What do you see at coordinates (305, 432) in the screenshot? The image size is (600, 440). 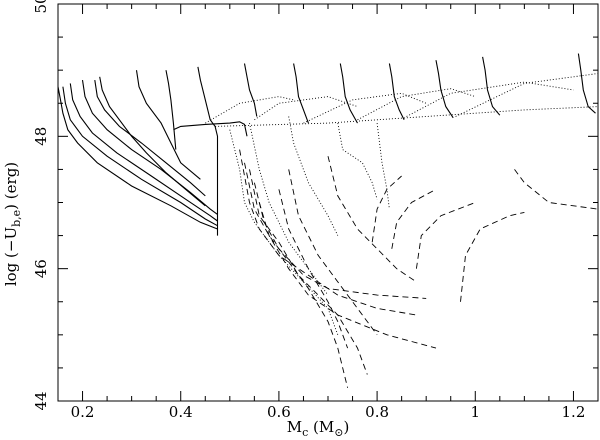 I see `x-axis-title-sub: c` at bounding box center [305, 432].